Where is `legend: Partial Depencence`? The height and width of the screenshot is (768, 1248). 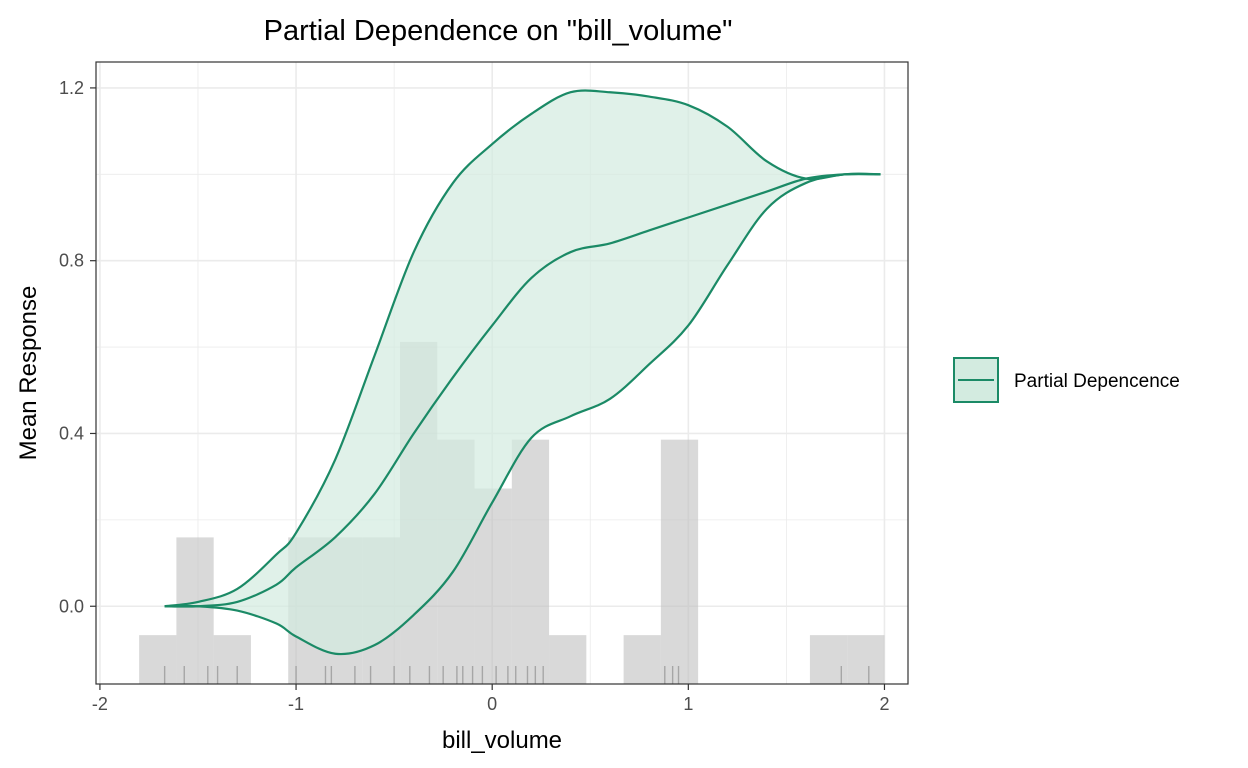 legend: Partial Depencence is located at coordinates (1066, 380).